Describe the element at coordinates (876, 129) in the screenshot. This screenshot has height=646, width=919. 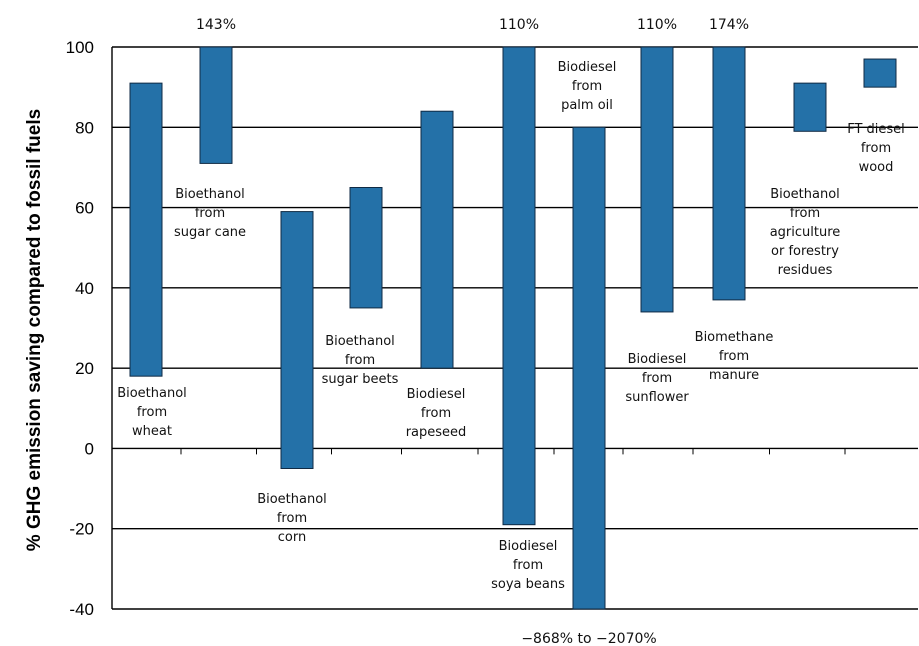
I see `category-label-line: FT diesel` at that location.